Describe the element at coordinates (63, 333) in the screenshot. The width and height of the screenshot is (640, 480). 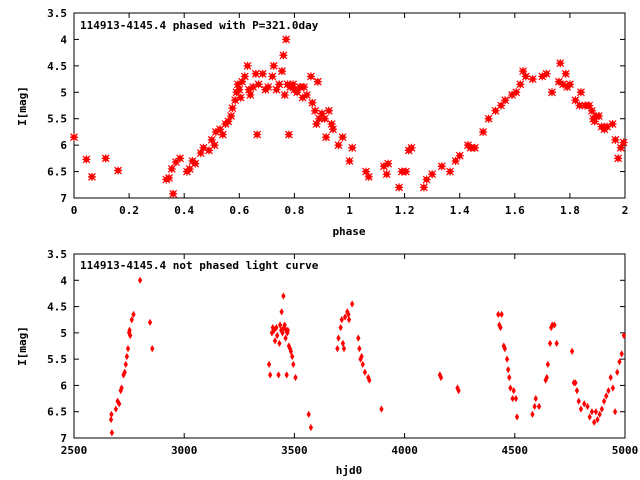
I see `y-tick-label: 5` at that location.